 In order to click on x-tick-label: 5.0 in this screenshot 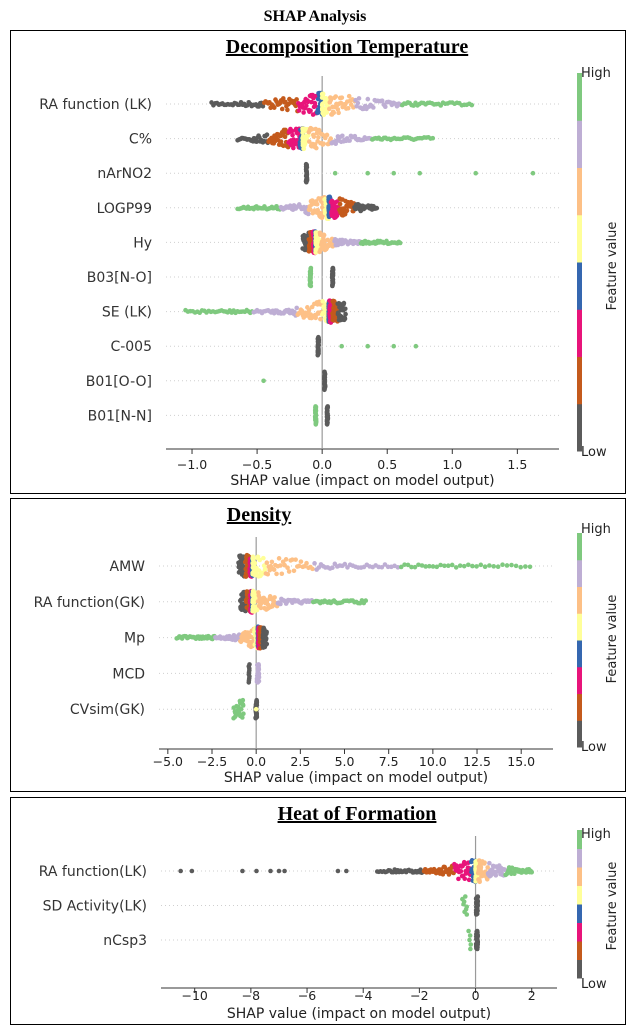, I will do `click(345, 761)`.